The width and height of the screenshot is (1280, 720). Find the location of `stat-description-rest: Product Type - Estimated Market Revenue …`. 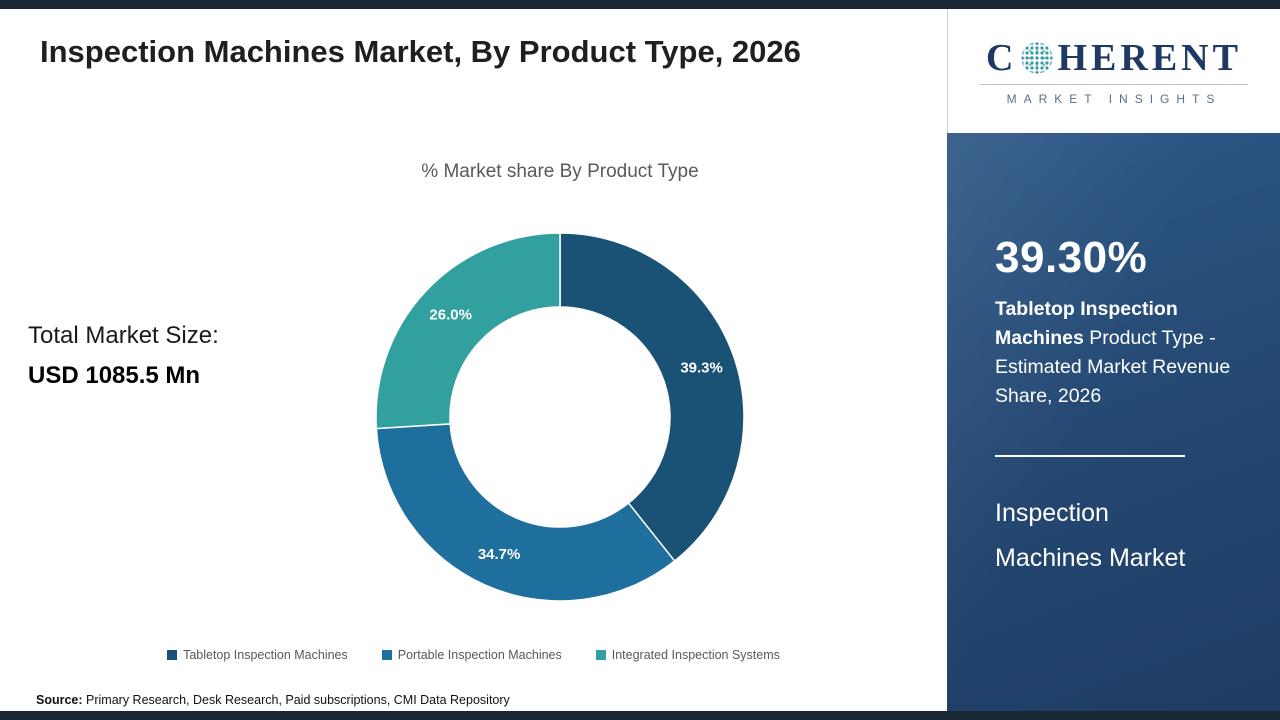

stat-description-rest: Product Type - Estimated Market Revenue … is located at coordinates (1113, 367).